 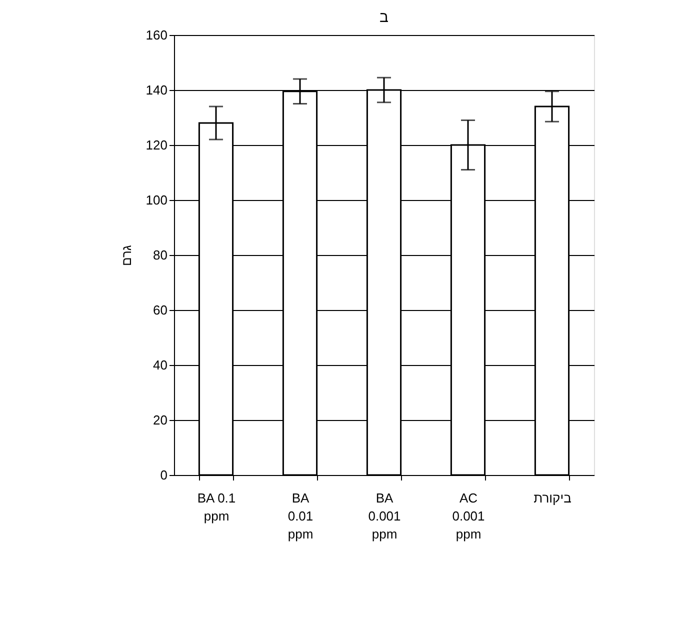 I want to click on x-tick-label: BA 0.001 ppm, so click(x=384, y=516).